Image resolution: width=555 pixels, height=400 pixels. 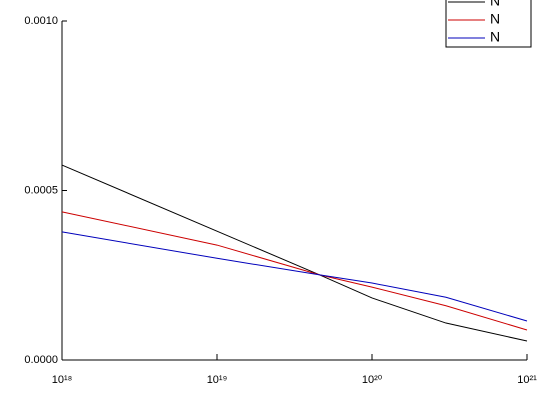 I want to click on legend-box, so click(x=488, y=24).